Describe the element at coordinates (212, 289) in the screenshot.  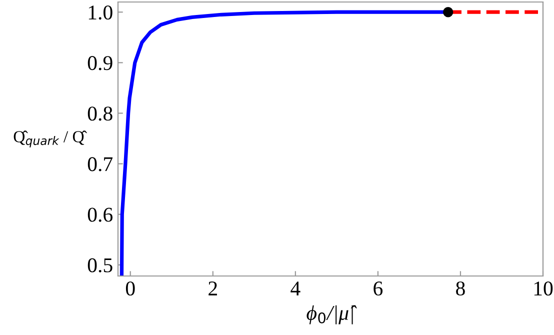
I see `x-tick-label: 2` at that location.